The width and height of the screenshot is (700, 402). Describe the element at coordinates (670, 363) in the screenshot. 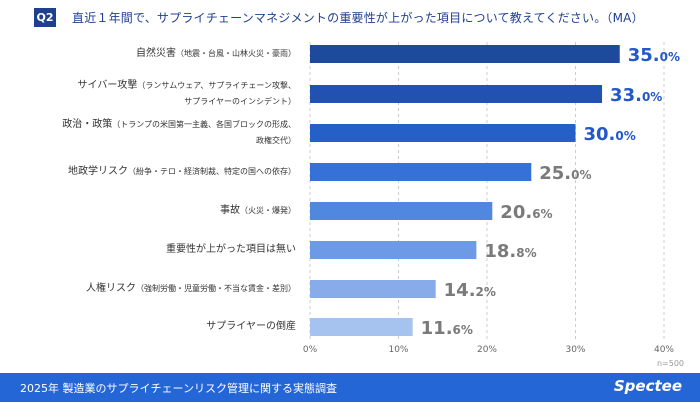

I see `sample-size: n=500` at that location.